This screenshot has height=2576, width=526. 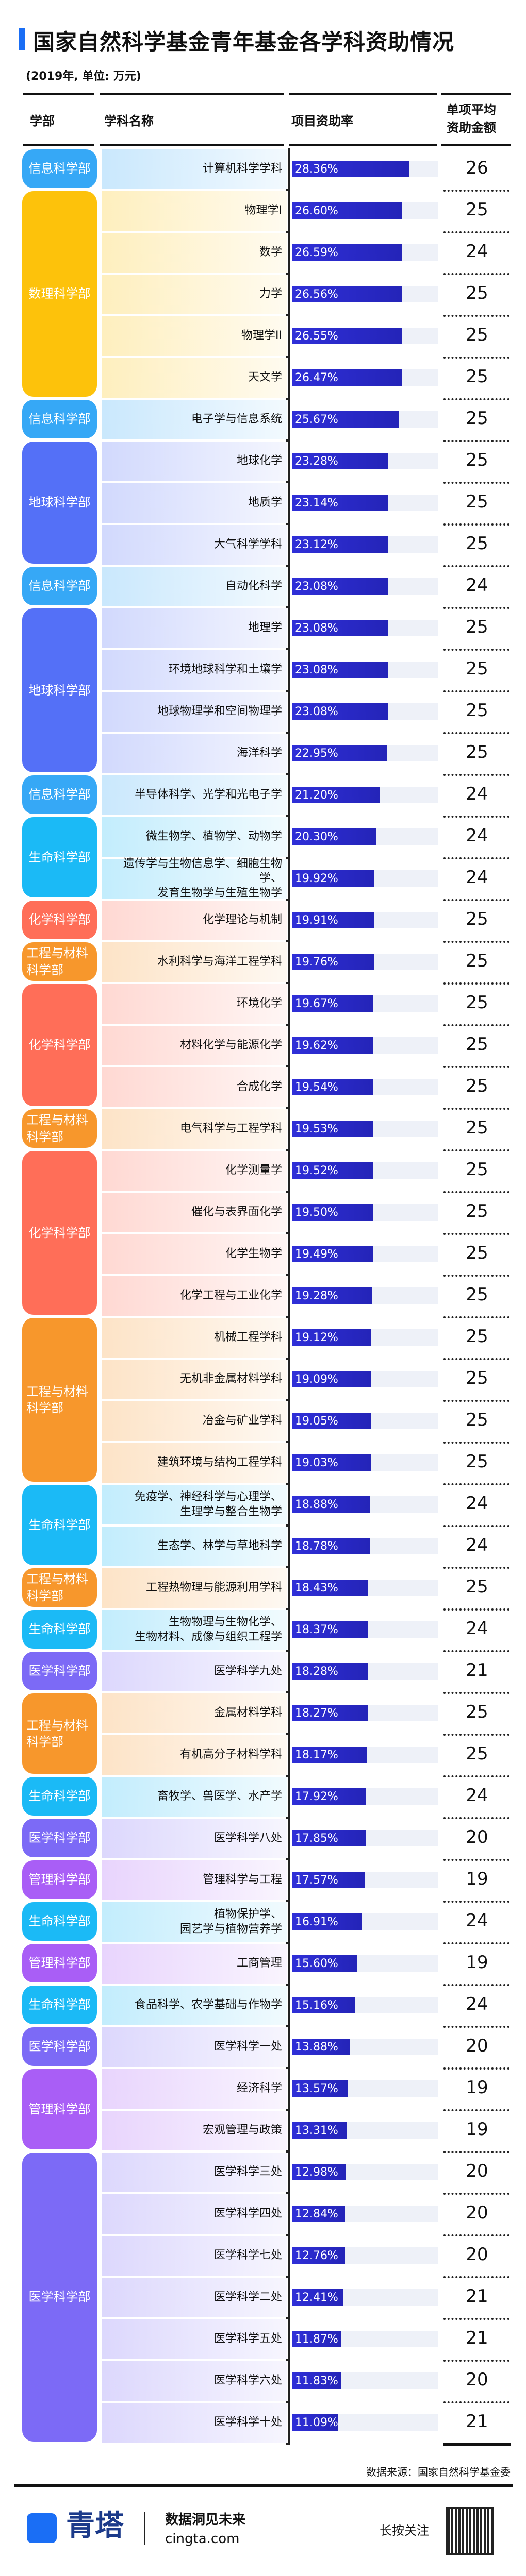 I want to click on subject-name: 生物物理与生物化学、 生物材料、成像与组织工程学, so click(x=195, y=1630).